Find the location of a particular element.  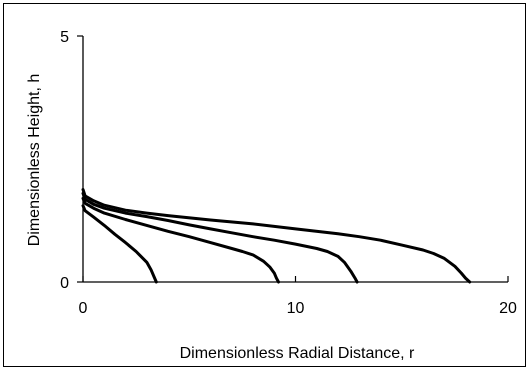

x-tick-label: 0 is located at coordinates (83, 308).